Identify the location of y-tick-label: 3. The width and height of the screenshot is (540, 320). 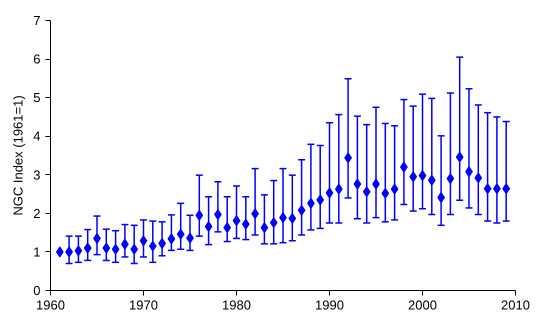
(37, 174).